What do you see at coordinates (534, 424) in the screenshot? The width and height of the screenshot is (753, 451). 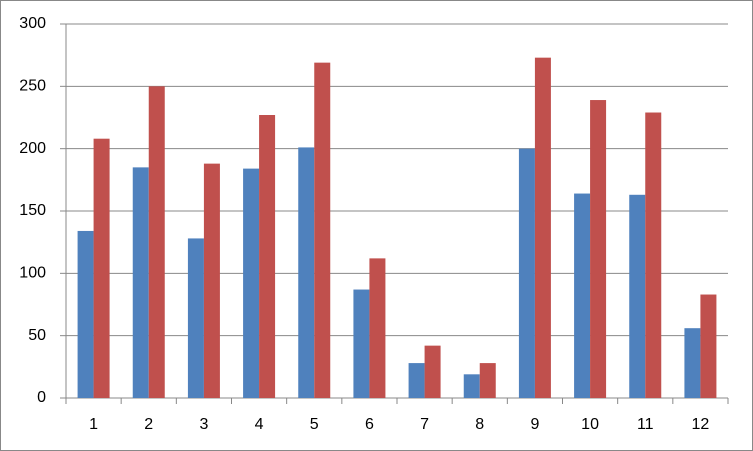 I see `x-tick-label: 9` at bounding box center [534, 424].